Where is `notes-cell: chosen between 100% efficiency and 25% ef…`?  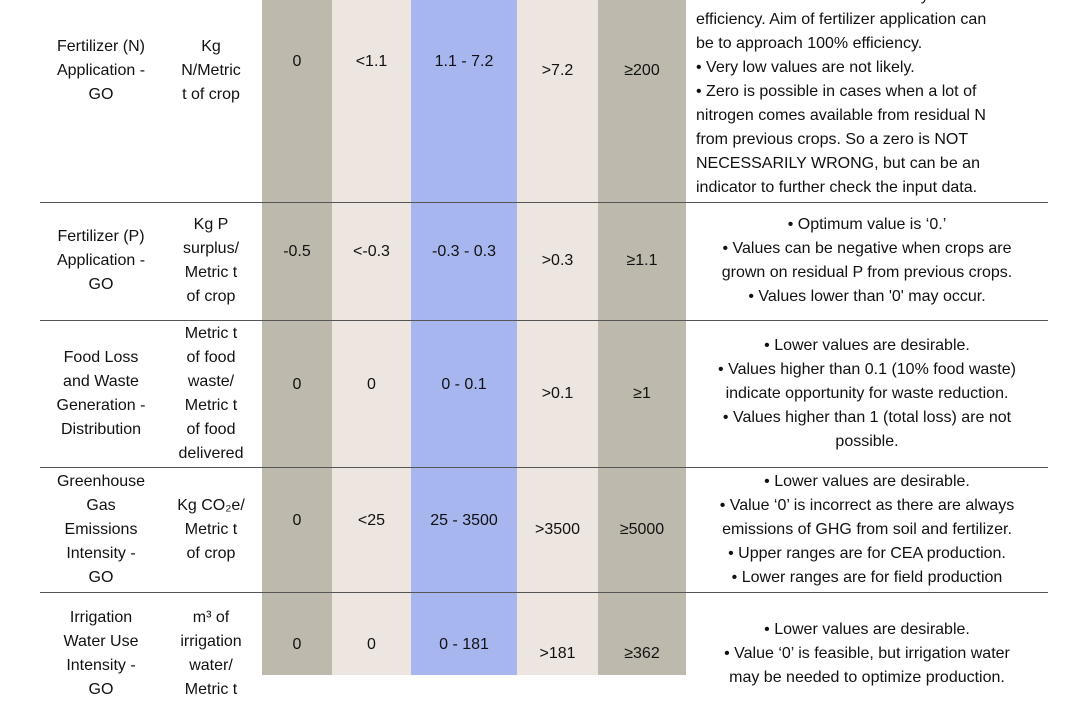 notes-cell: chosen between 100% efficiency and 25% ef… is located at coordinates (867, 101).